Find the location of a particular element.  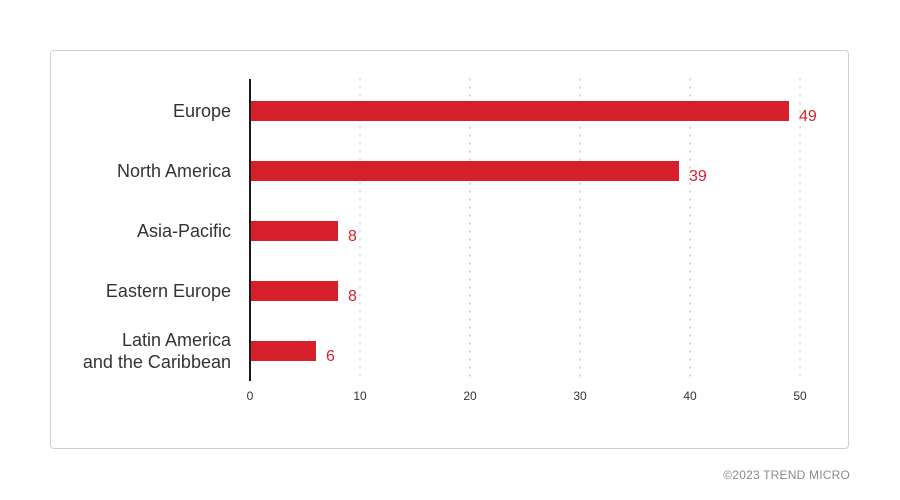

value-label-0: 49 is located at coordinates (808, 116).